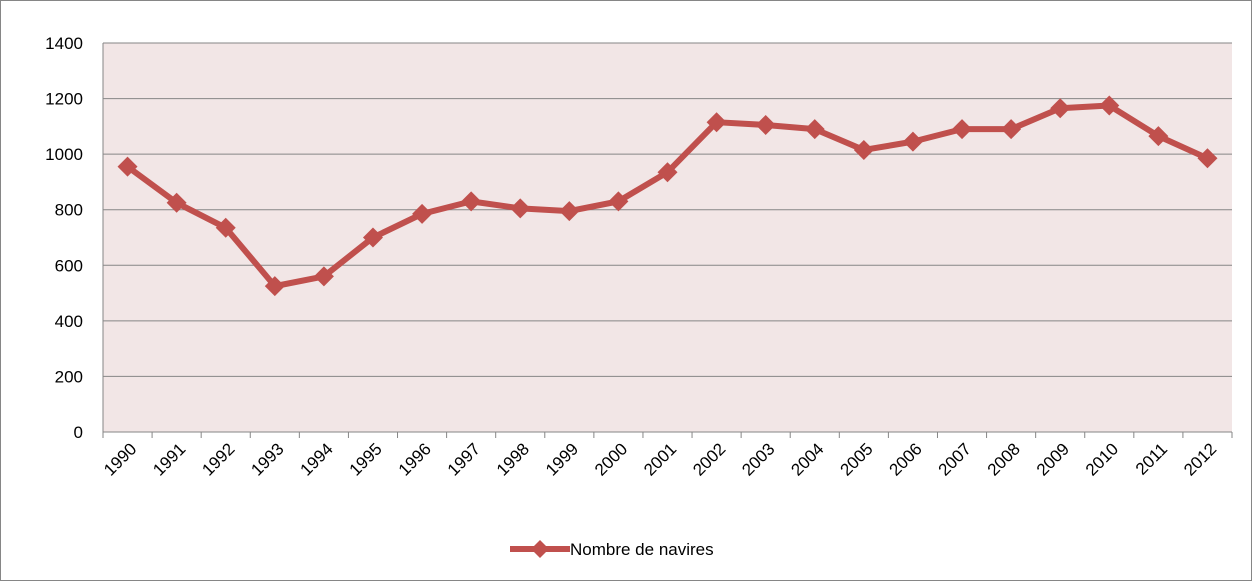  Describe the element at coordinates (642, 549) in the screenshot. I see `legend-label: Nombre de navires` at that location.